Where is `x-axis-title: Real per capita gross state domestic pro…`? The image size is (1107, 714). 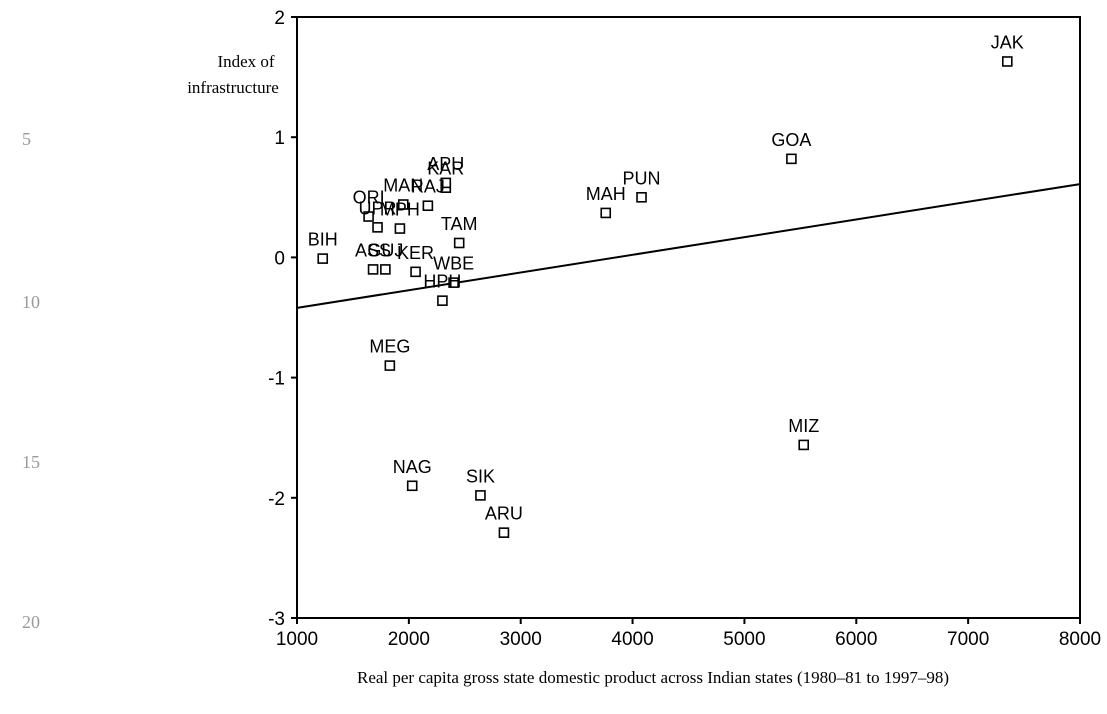
x-axis-title: Real per capita gross state domestic pro… is located at coordinates (653, 677).